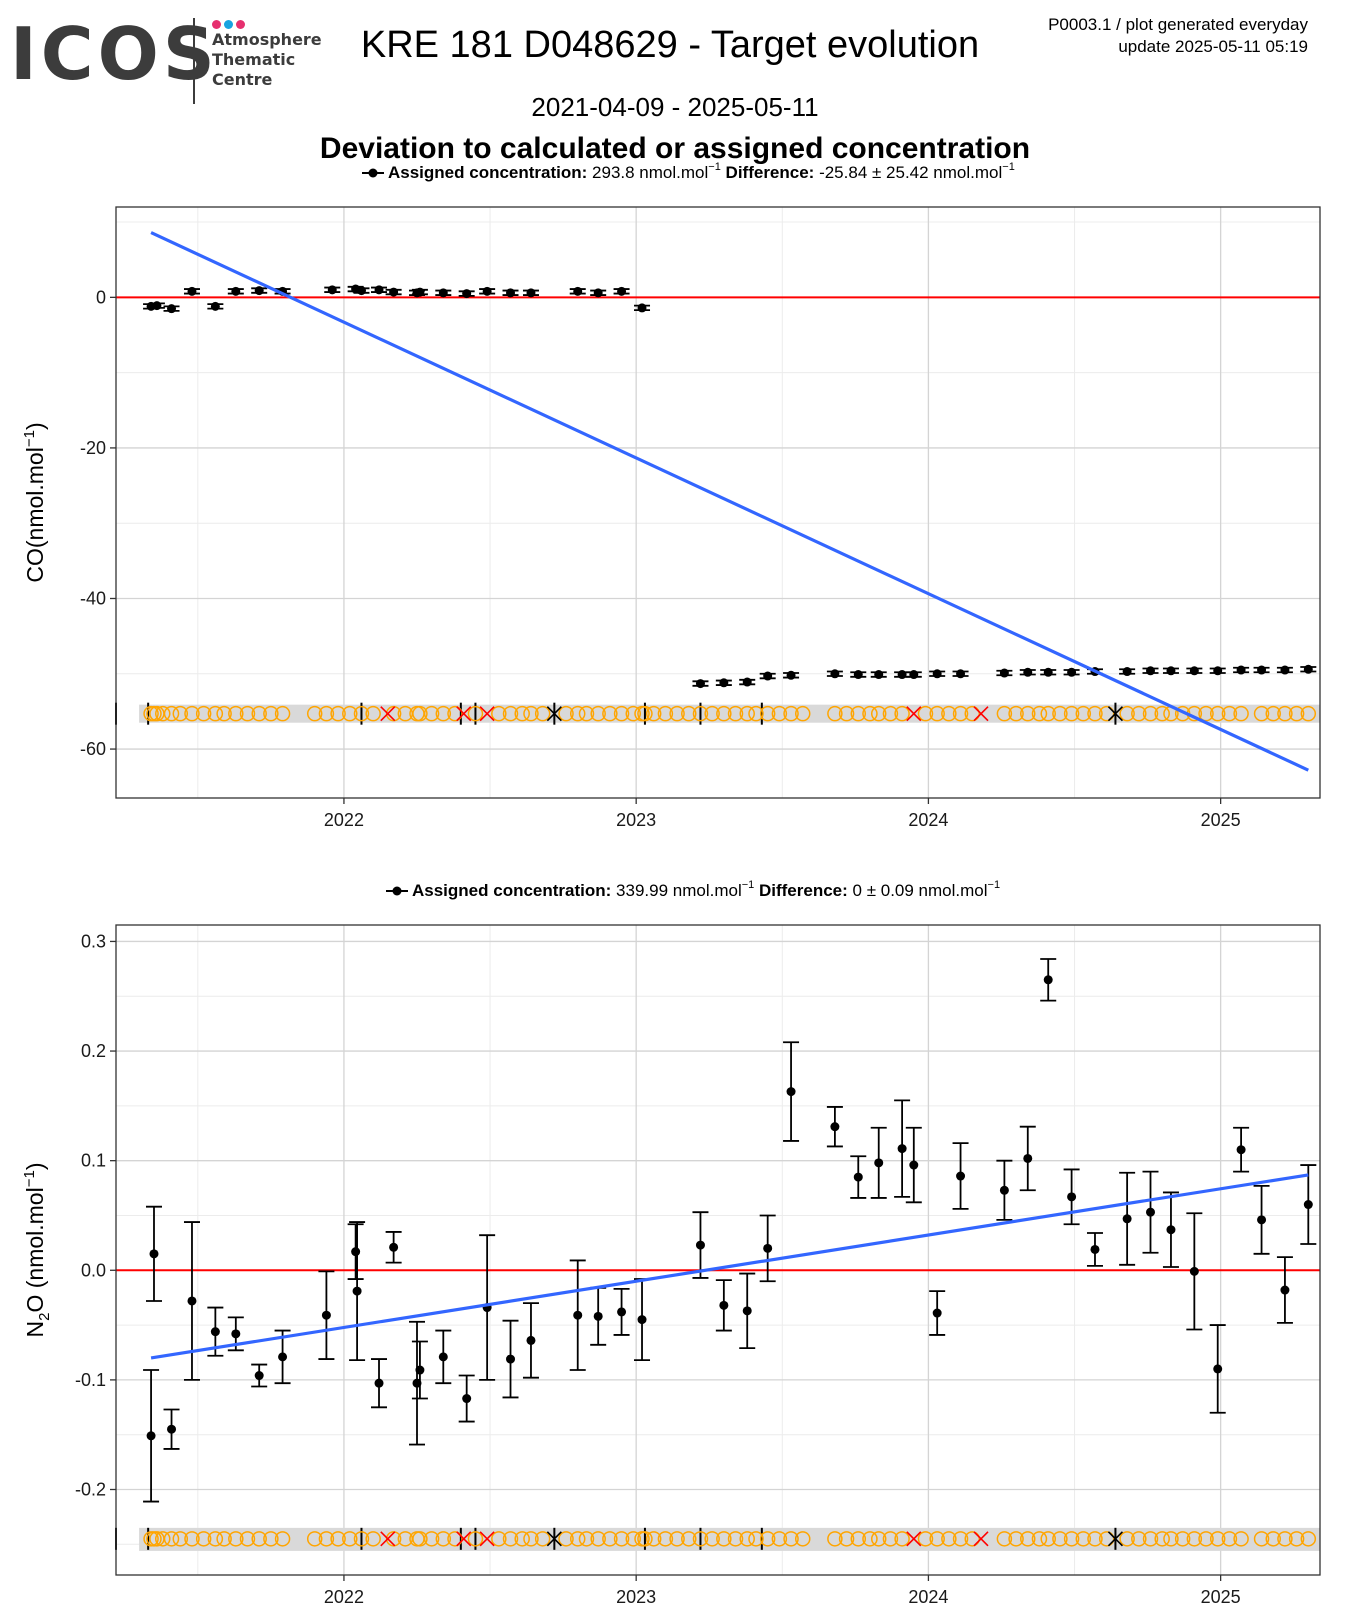 This screenshot has width=1350, height=1620. Describe the element at coordinates (93, 749) in the screenshot. I see `y-tick-label: -60` at that location.